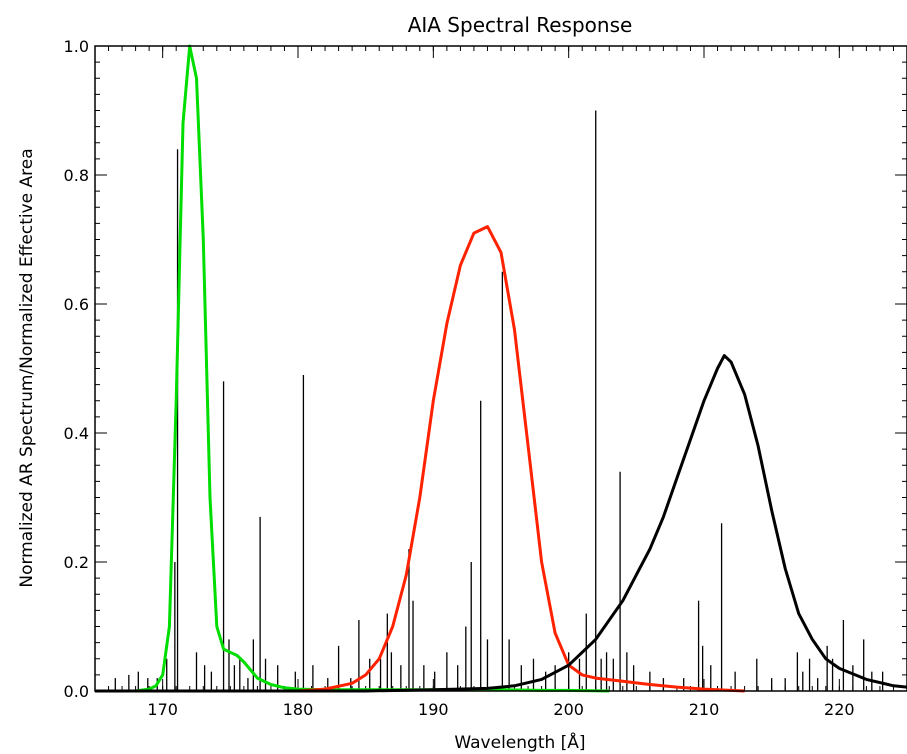 This screenshot has width=907, height=754. Describe the element at coordinates (76, 175) in the screenshot. I see `y-tick-label: 0.8` at that location.